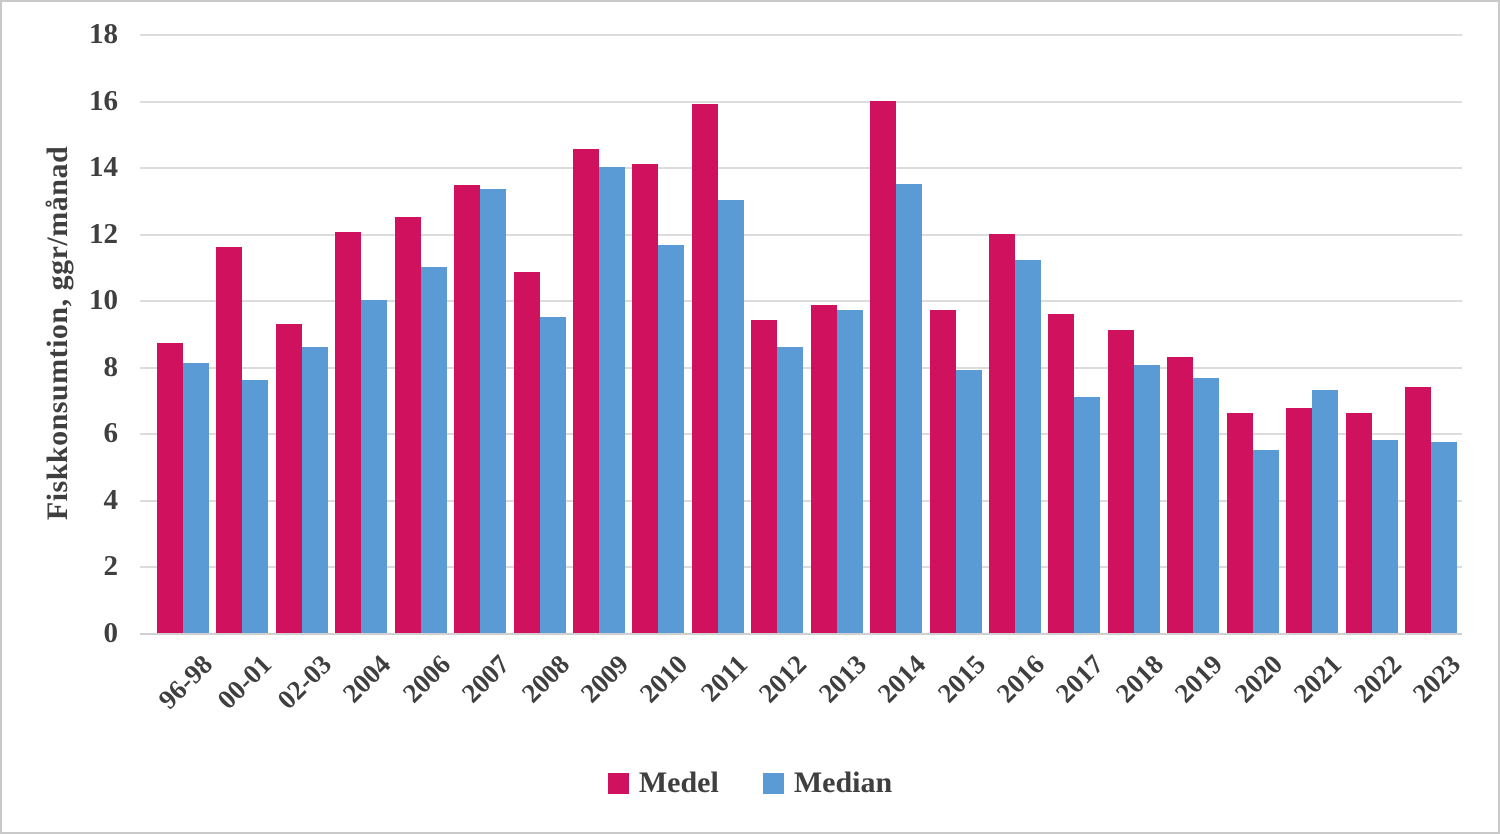 This screenshot has height=834, width=1500. I want to click on x-tick-label-2006: 2006, so click(426, 679).